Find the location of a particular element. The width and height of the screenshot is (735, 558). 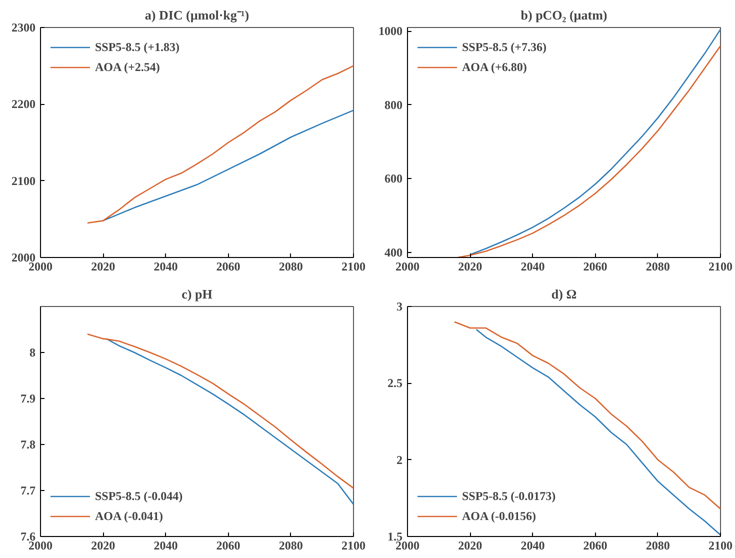

y-tick-label: 7.9 is located at coordinates (28, 399).